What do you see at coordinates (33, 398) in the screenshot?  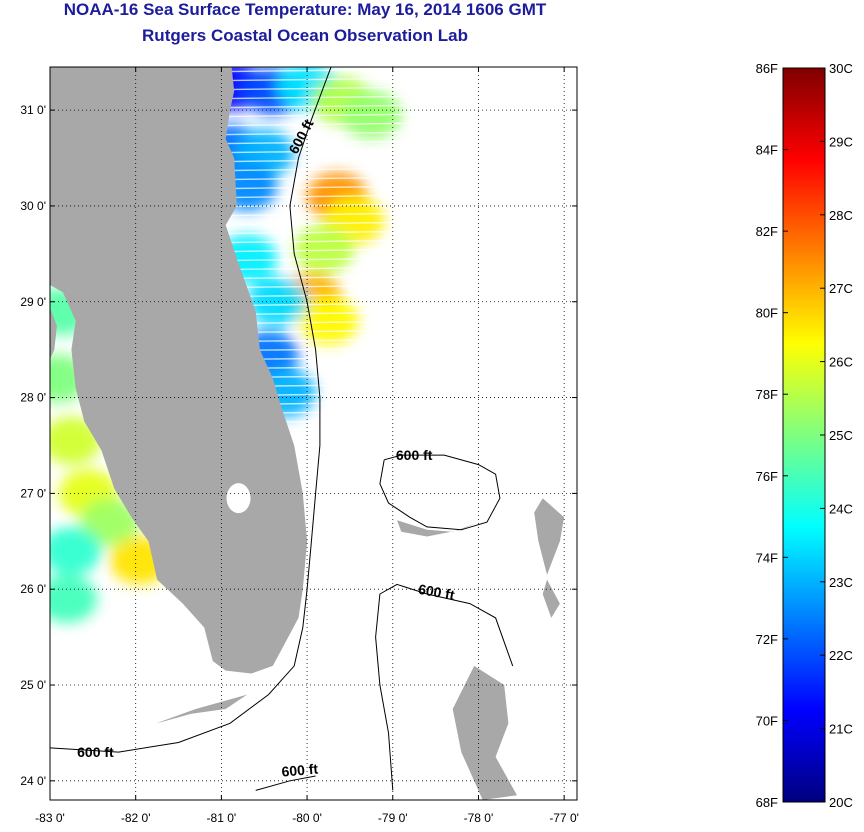 I see `lat-tick-label: 28 0'` at bounding box center [33, 398].